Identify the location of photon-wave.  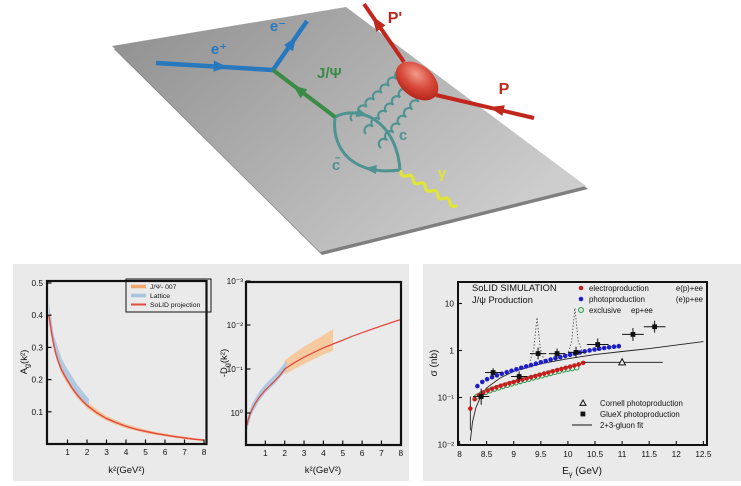
(428, 189).